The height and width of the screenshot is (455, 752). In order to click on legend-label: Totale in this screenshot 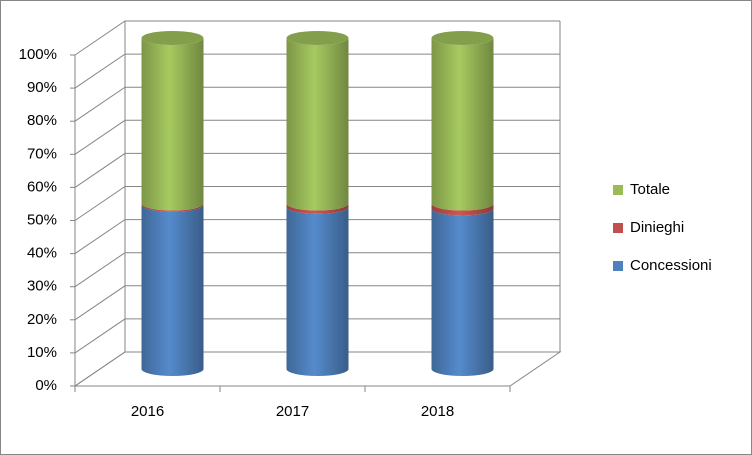, I will do `click(650, 189)`.